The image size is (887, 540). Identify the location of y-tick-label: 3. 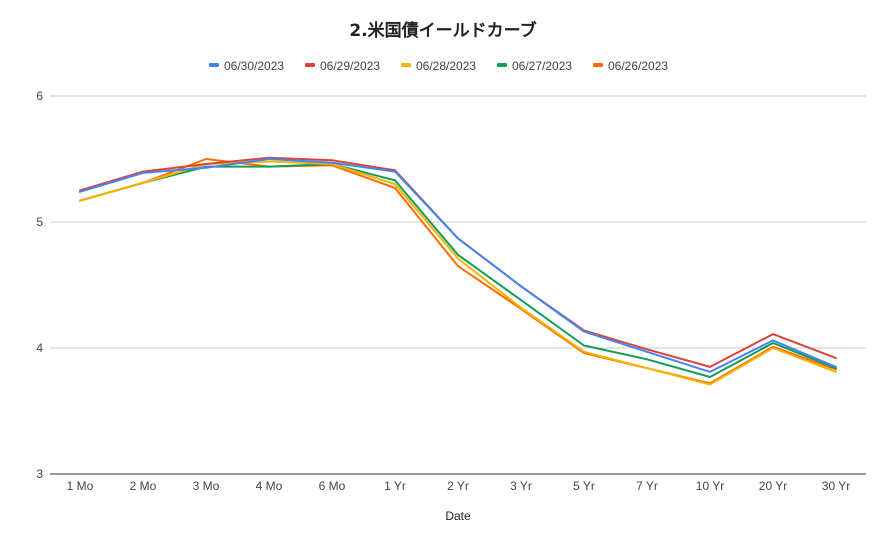
(39, 474).